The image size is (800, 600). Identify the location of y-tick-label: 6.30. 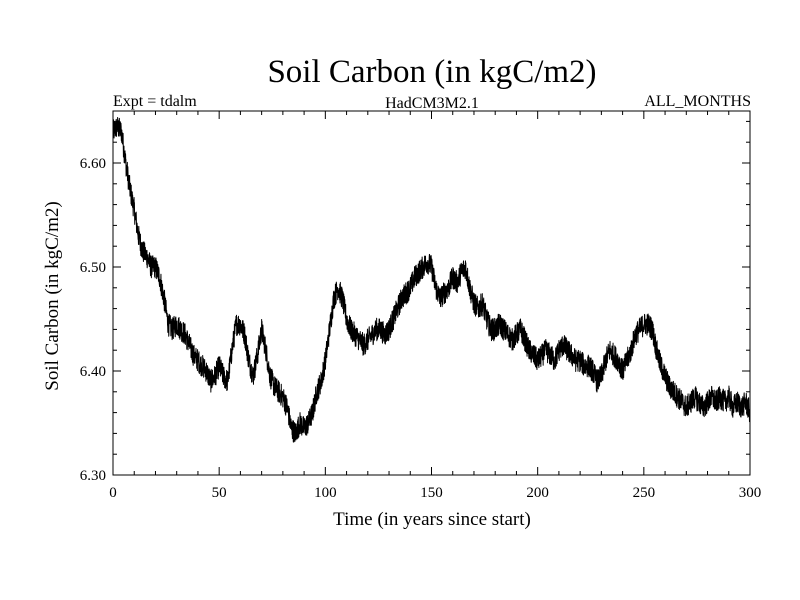
(93, 476).